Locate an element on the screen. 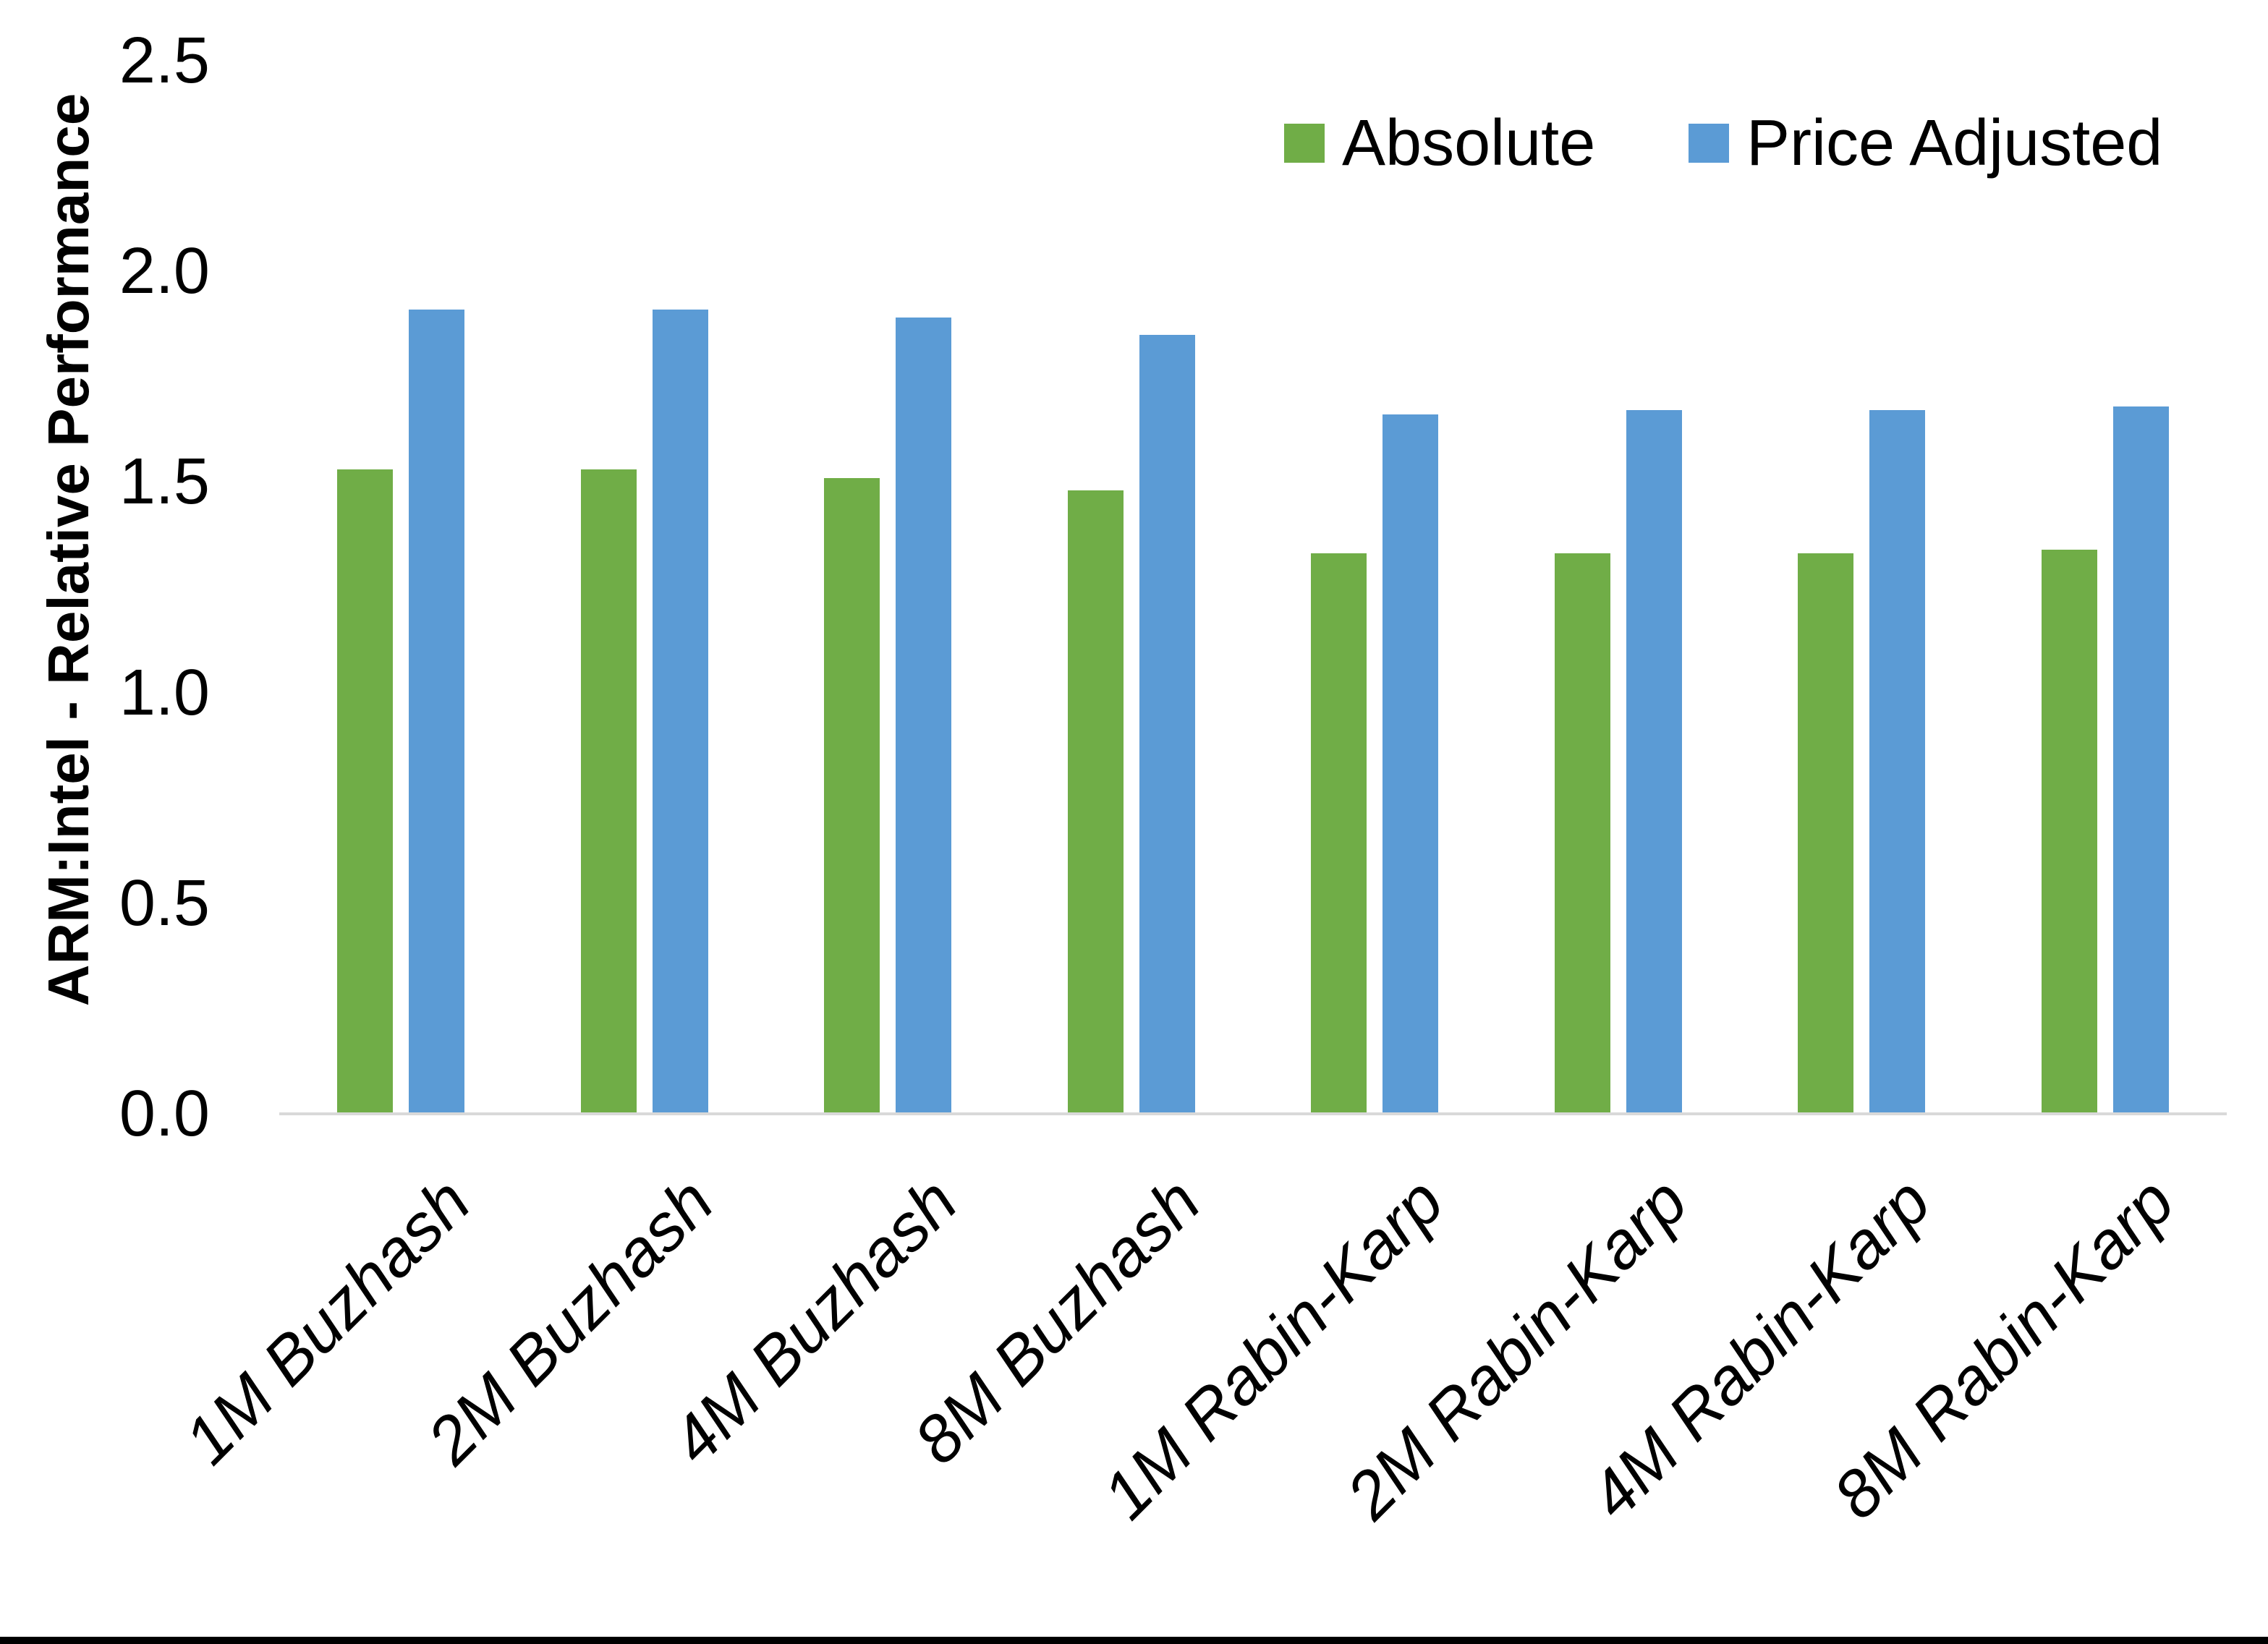 This screenshot has height=1644, width=2268. legend-entry-price-adjusted: Price Adjusted is located at coordinates (1925, 143).